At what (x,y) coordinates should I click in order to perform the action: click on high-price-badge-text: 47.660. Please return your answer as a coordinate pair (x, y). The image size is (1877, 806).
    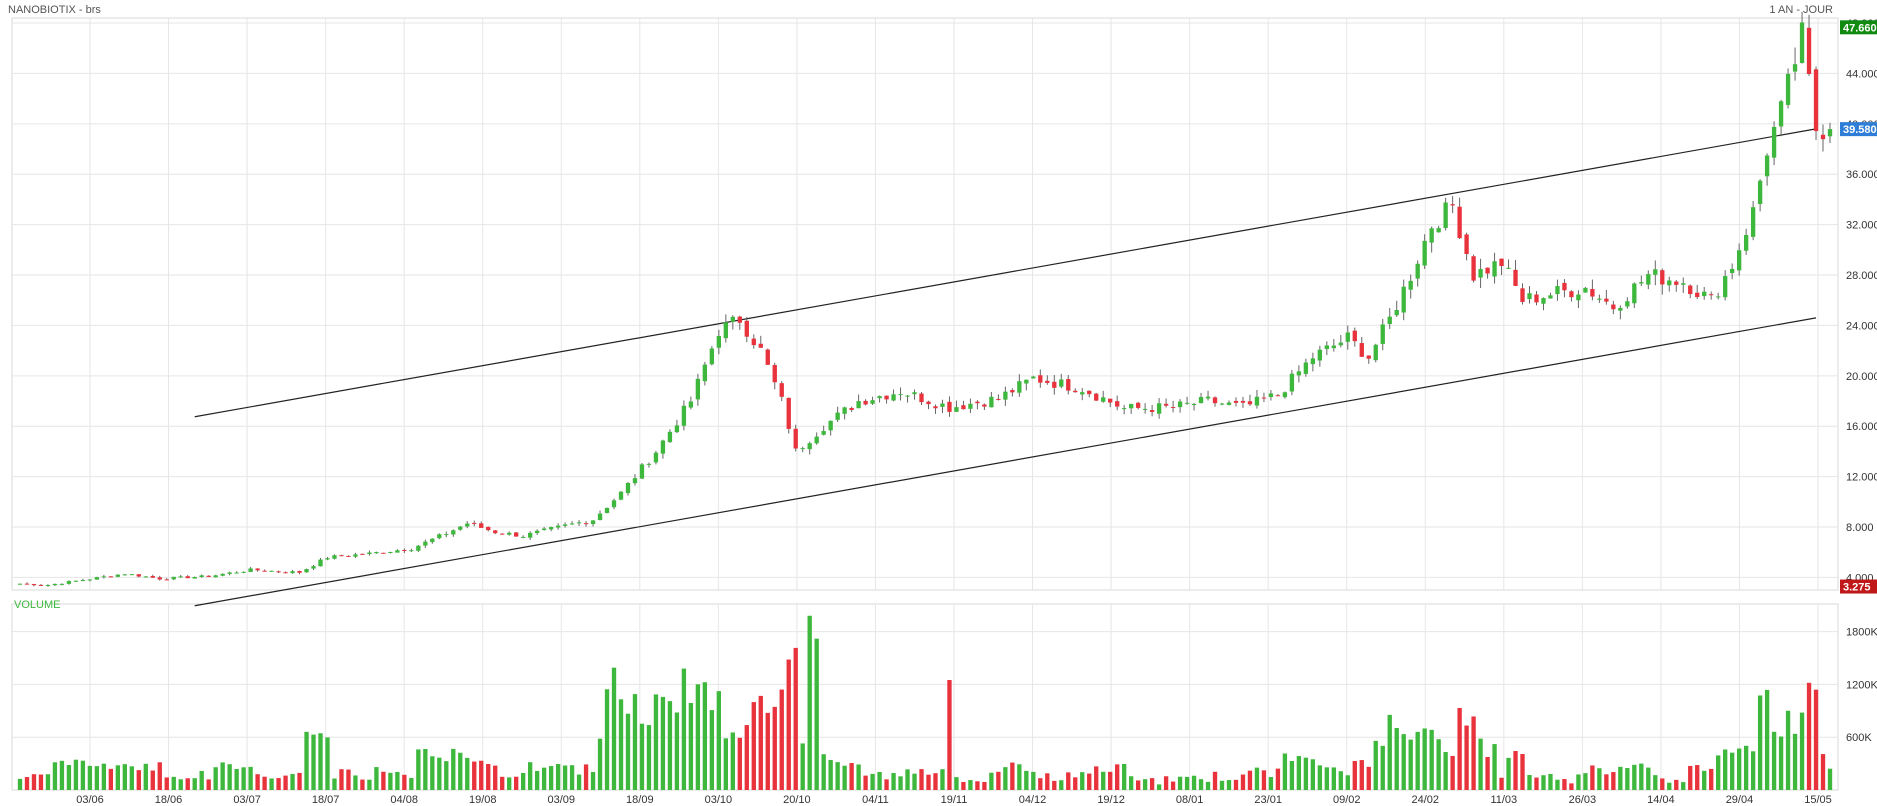
    Looking at the image, I should click on (1860, 28).